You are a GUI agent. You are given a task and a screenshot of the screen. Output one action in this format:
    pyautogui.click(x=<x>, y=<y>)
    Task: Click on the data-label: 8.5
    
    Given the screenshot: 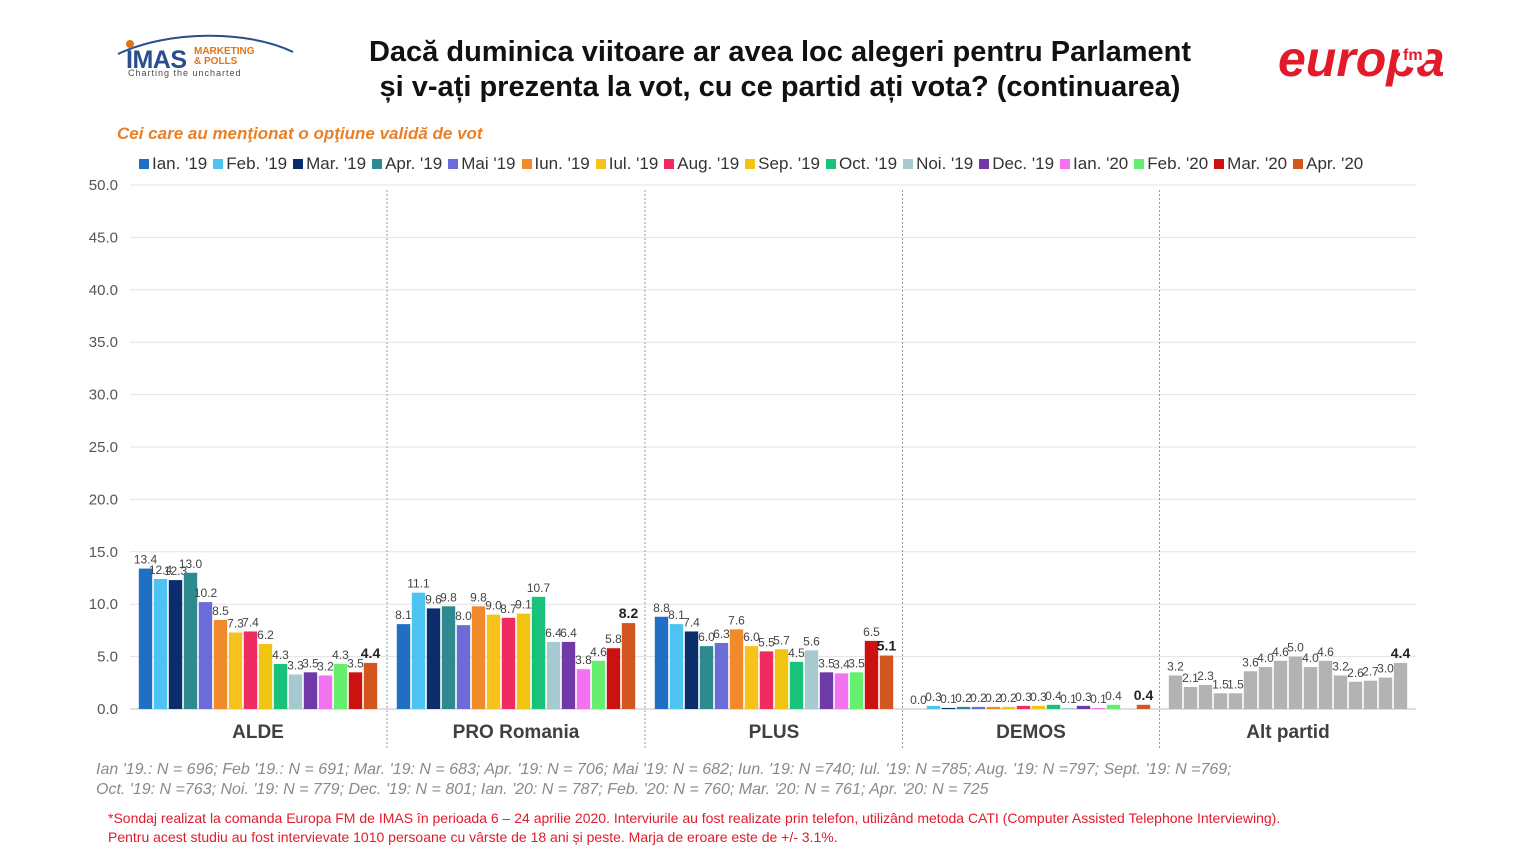 What is the action you would take?
    pyautogui.click(x=220, y=611)
    